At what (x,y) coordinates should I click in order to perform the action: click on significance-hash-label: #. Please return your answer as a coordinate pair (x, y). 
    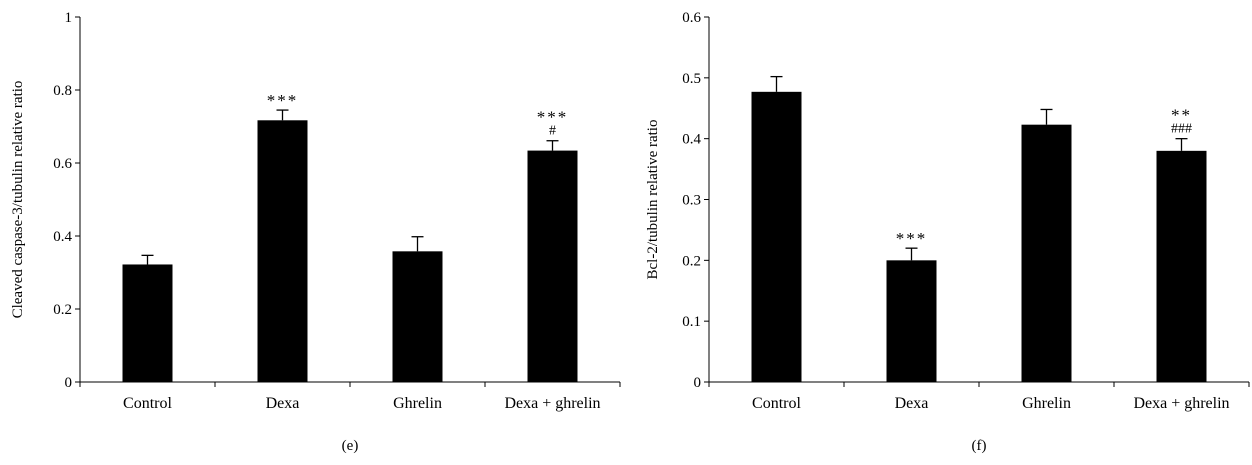
    Looking at the image, I should click on (552, 131).